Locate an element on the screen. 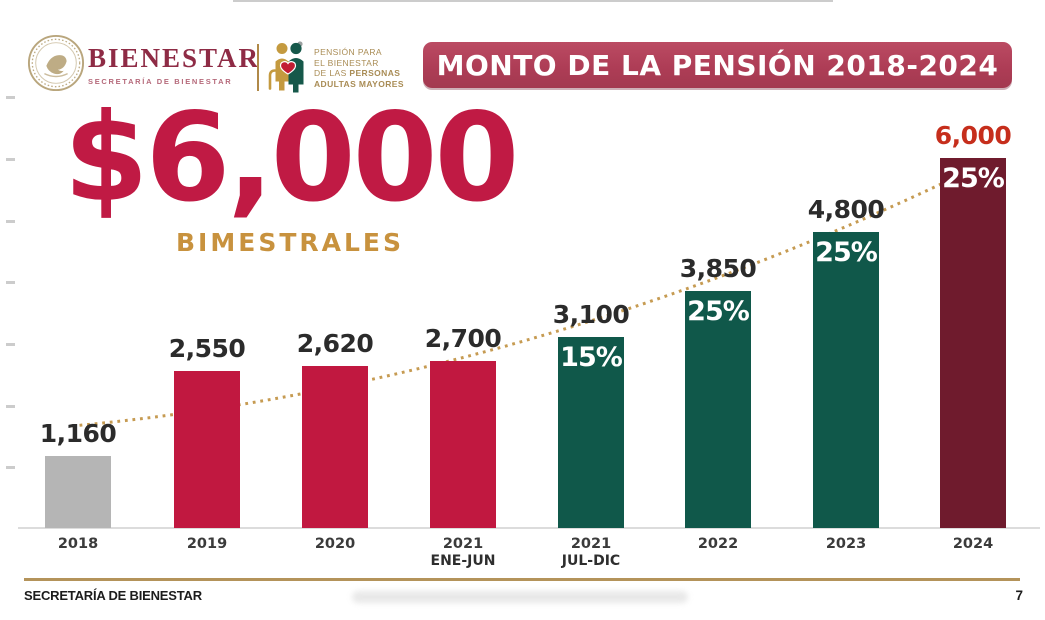  x-axis-label: 2022 is located at coordinates (718, 544).